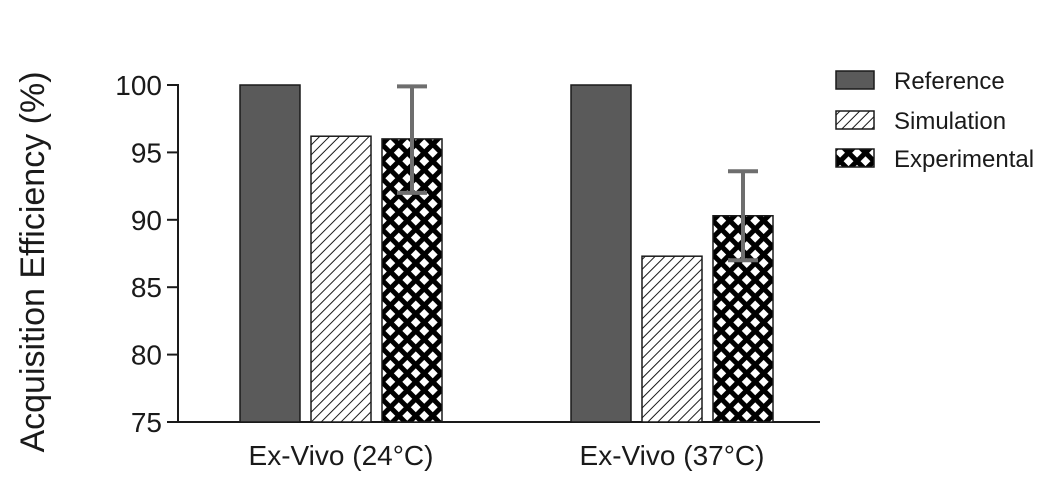 Image resolution: width=1054 pixels, height=496 pixels. Describe the element at coordinates (964, 159) in the screenshot. I see `legend-label-experimental: Experimental` at that location.